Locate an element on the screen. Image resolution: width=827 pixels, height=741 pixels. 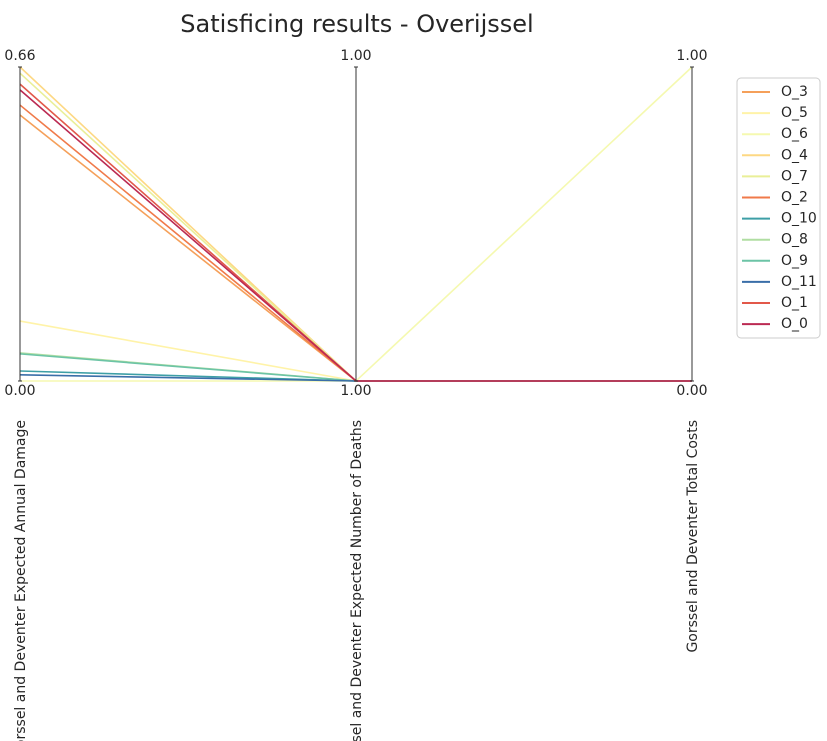
legend-label: O_6 is located at coordinates (794, 134).